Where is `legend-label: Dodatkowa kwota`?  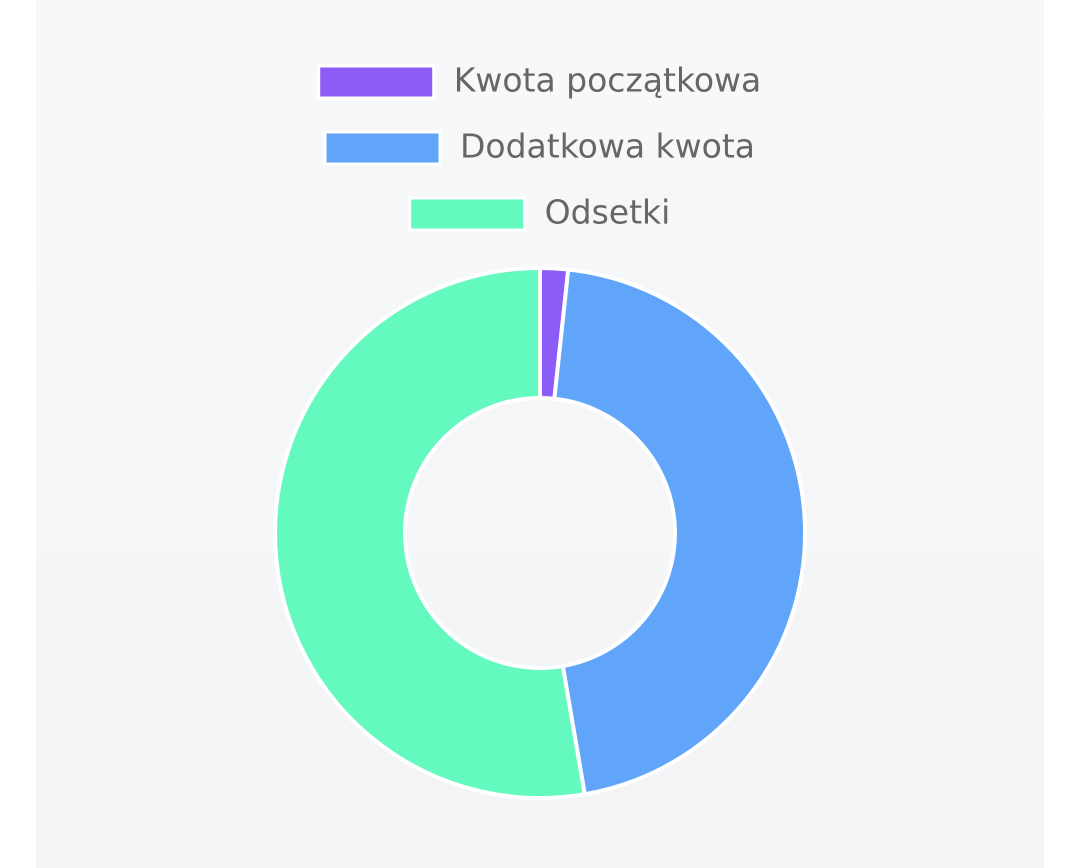
legend-label: Dodatkowa kwota is located at coordinates (607, 146).